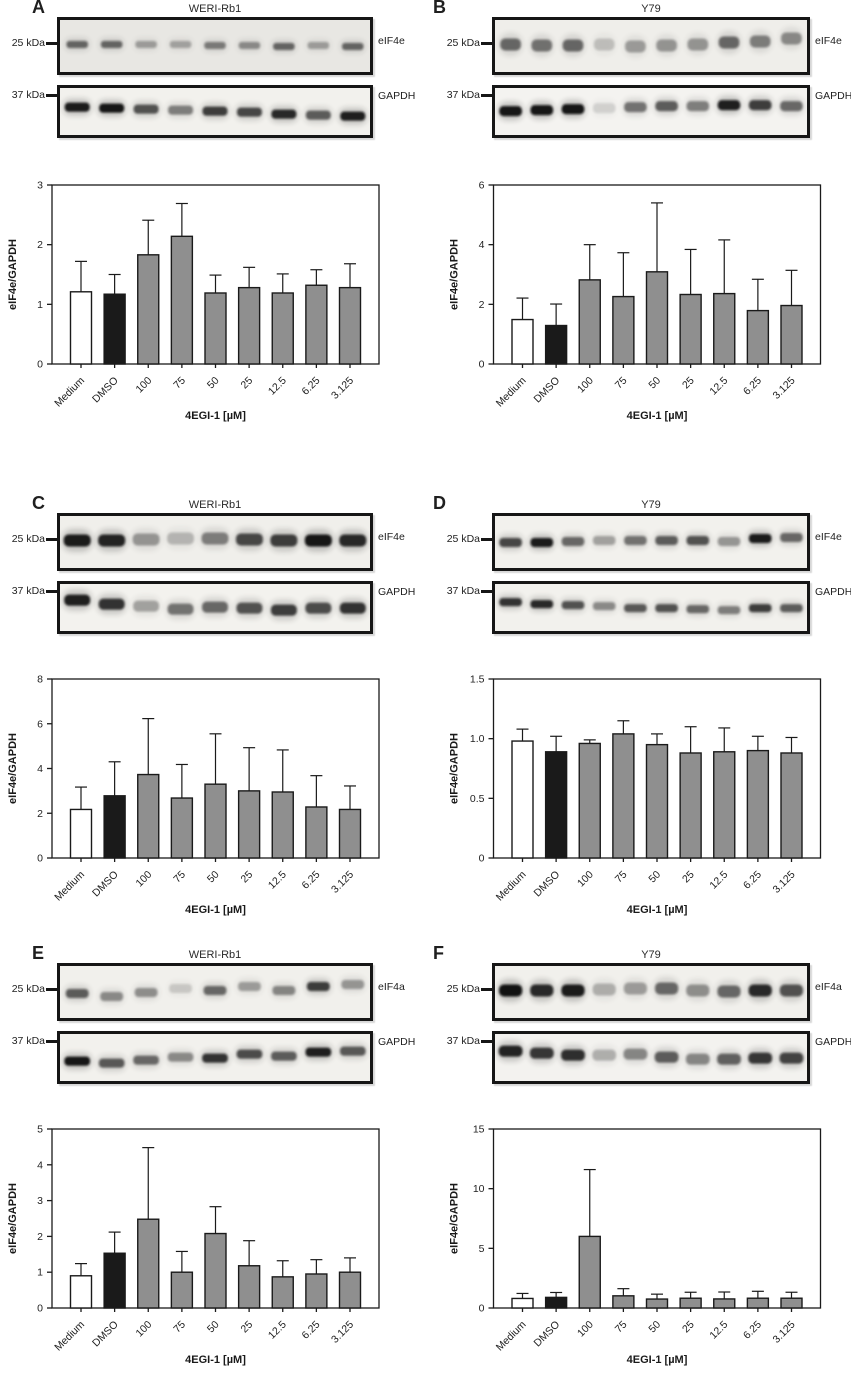 This screenshot has width=851, height=1386. What do you see at coordinates (40, 814) in the screenshot?
I see `svg-text: 2` at bounding box center [40, 814].